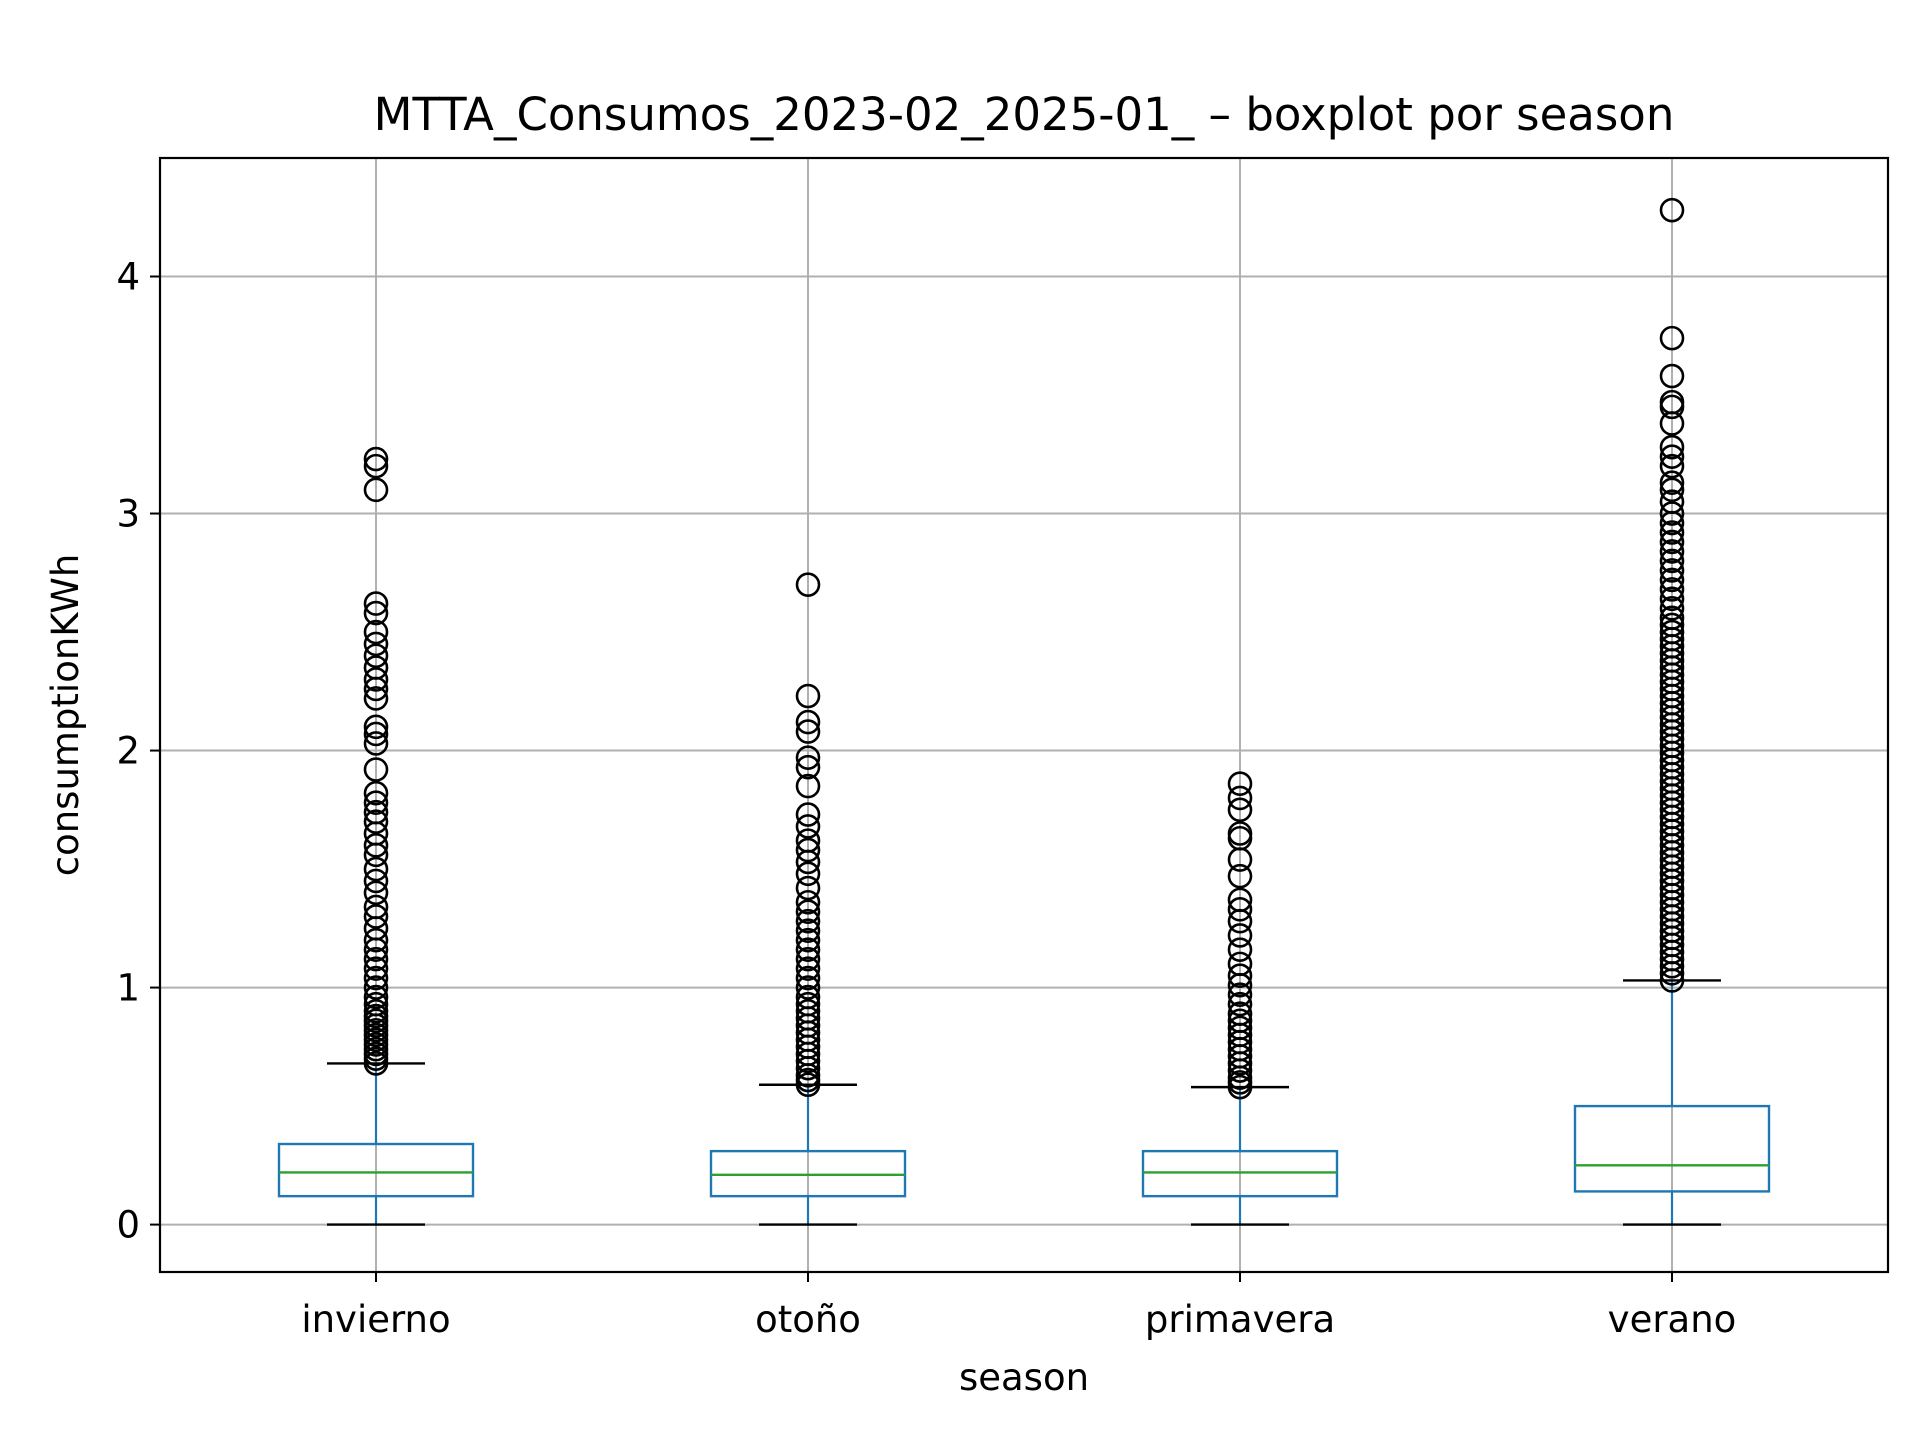 The width and height of the screenshot is (1920, 1440). I want to click on y-axis-label: consumptionKWh, so click(65, 715).